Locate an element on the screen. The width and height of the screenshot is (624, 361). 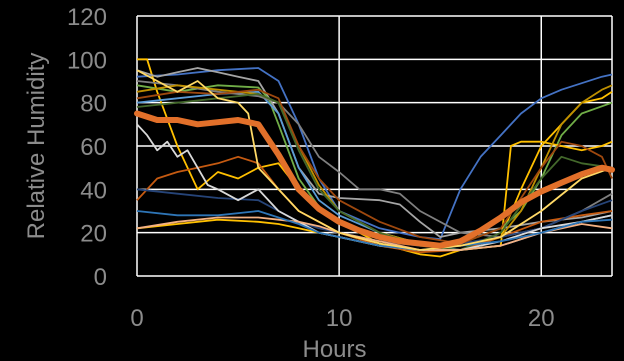
y-tick-label: 20 is located at coordinates (93, 234).